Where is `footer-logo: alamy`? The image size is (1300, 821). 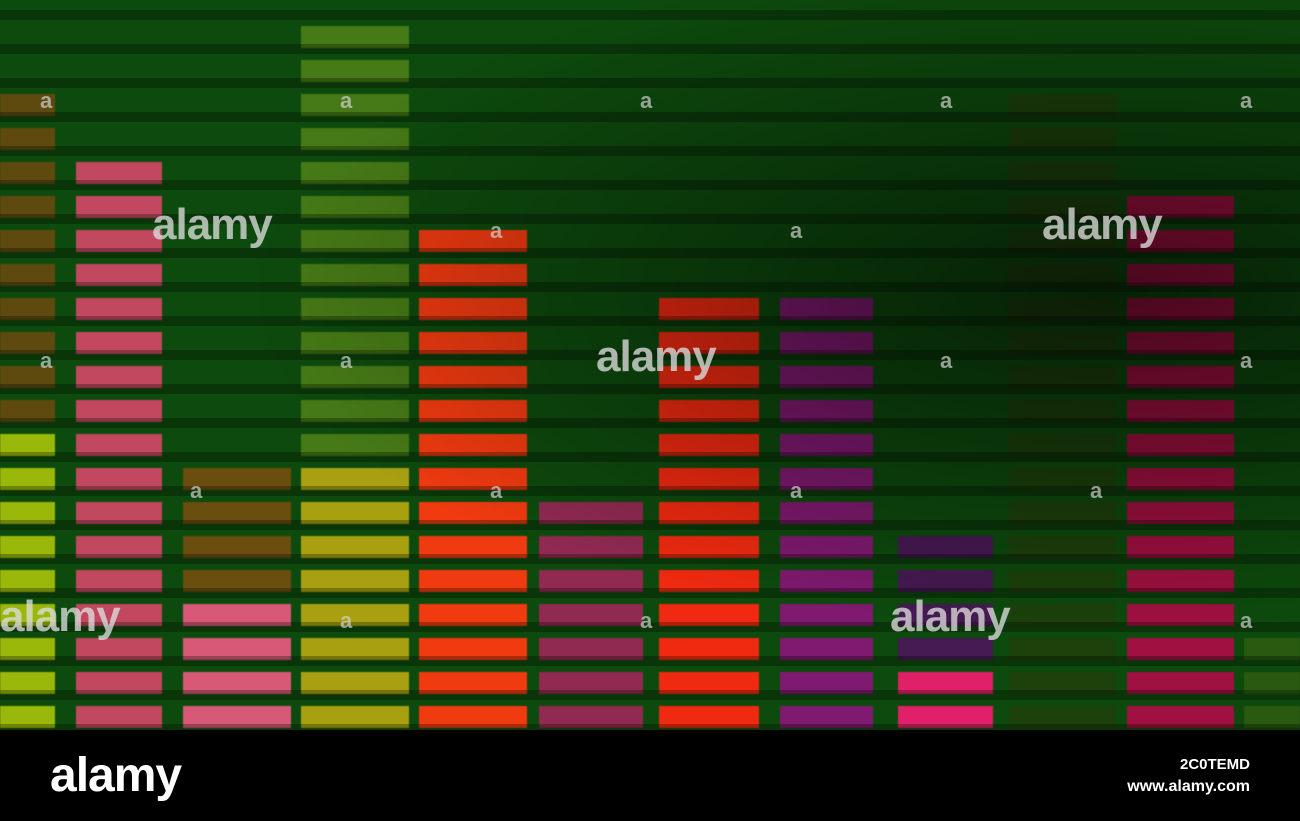
footer-logo: alamy is located at coordinates (116, 775).